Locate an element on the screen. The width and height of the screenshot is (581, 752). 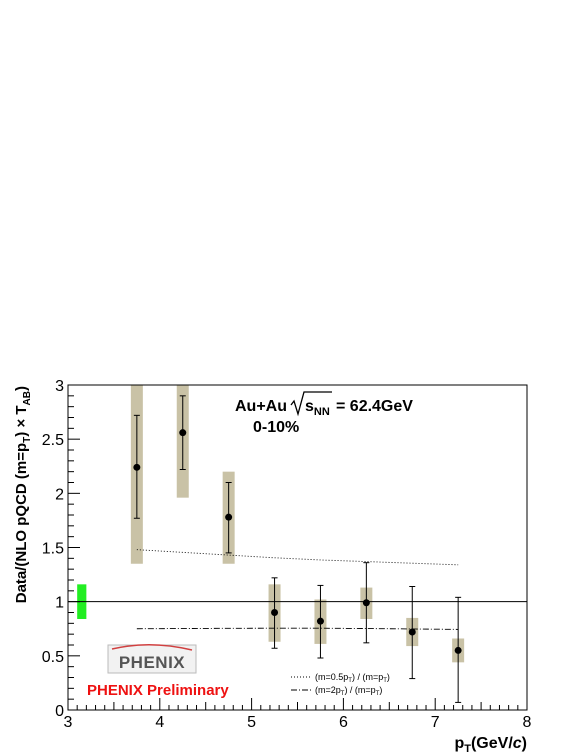
y-tick-label: 2.5 is located at coordinates (53, 440).